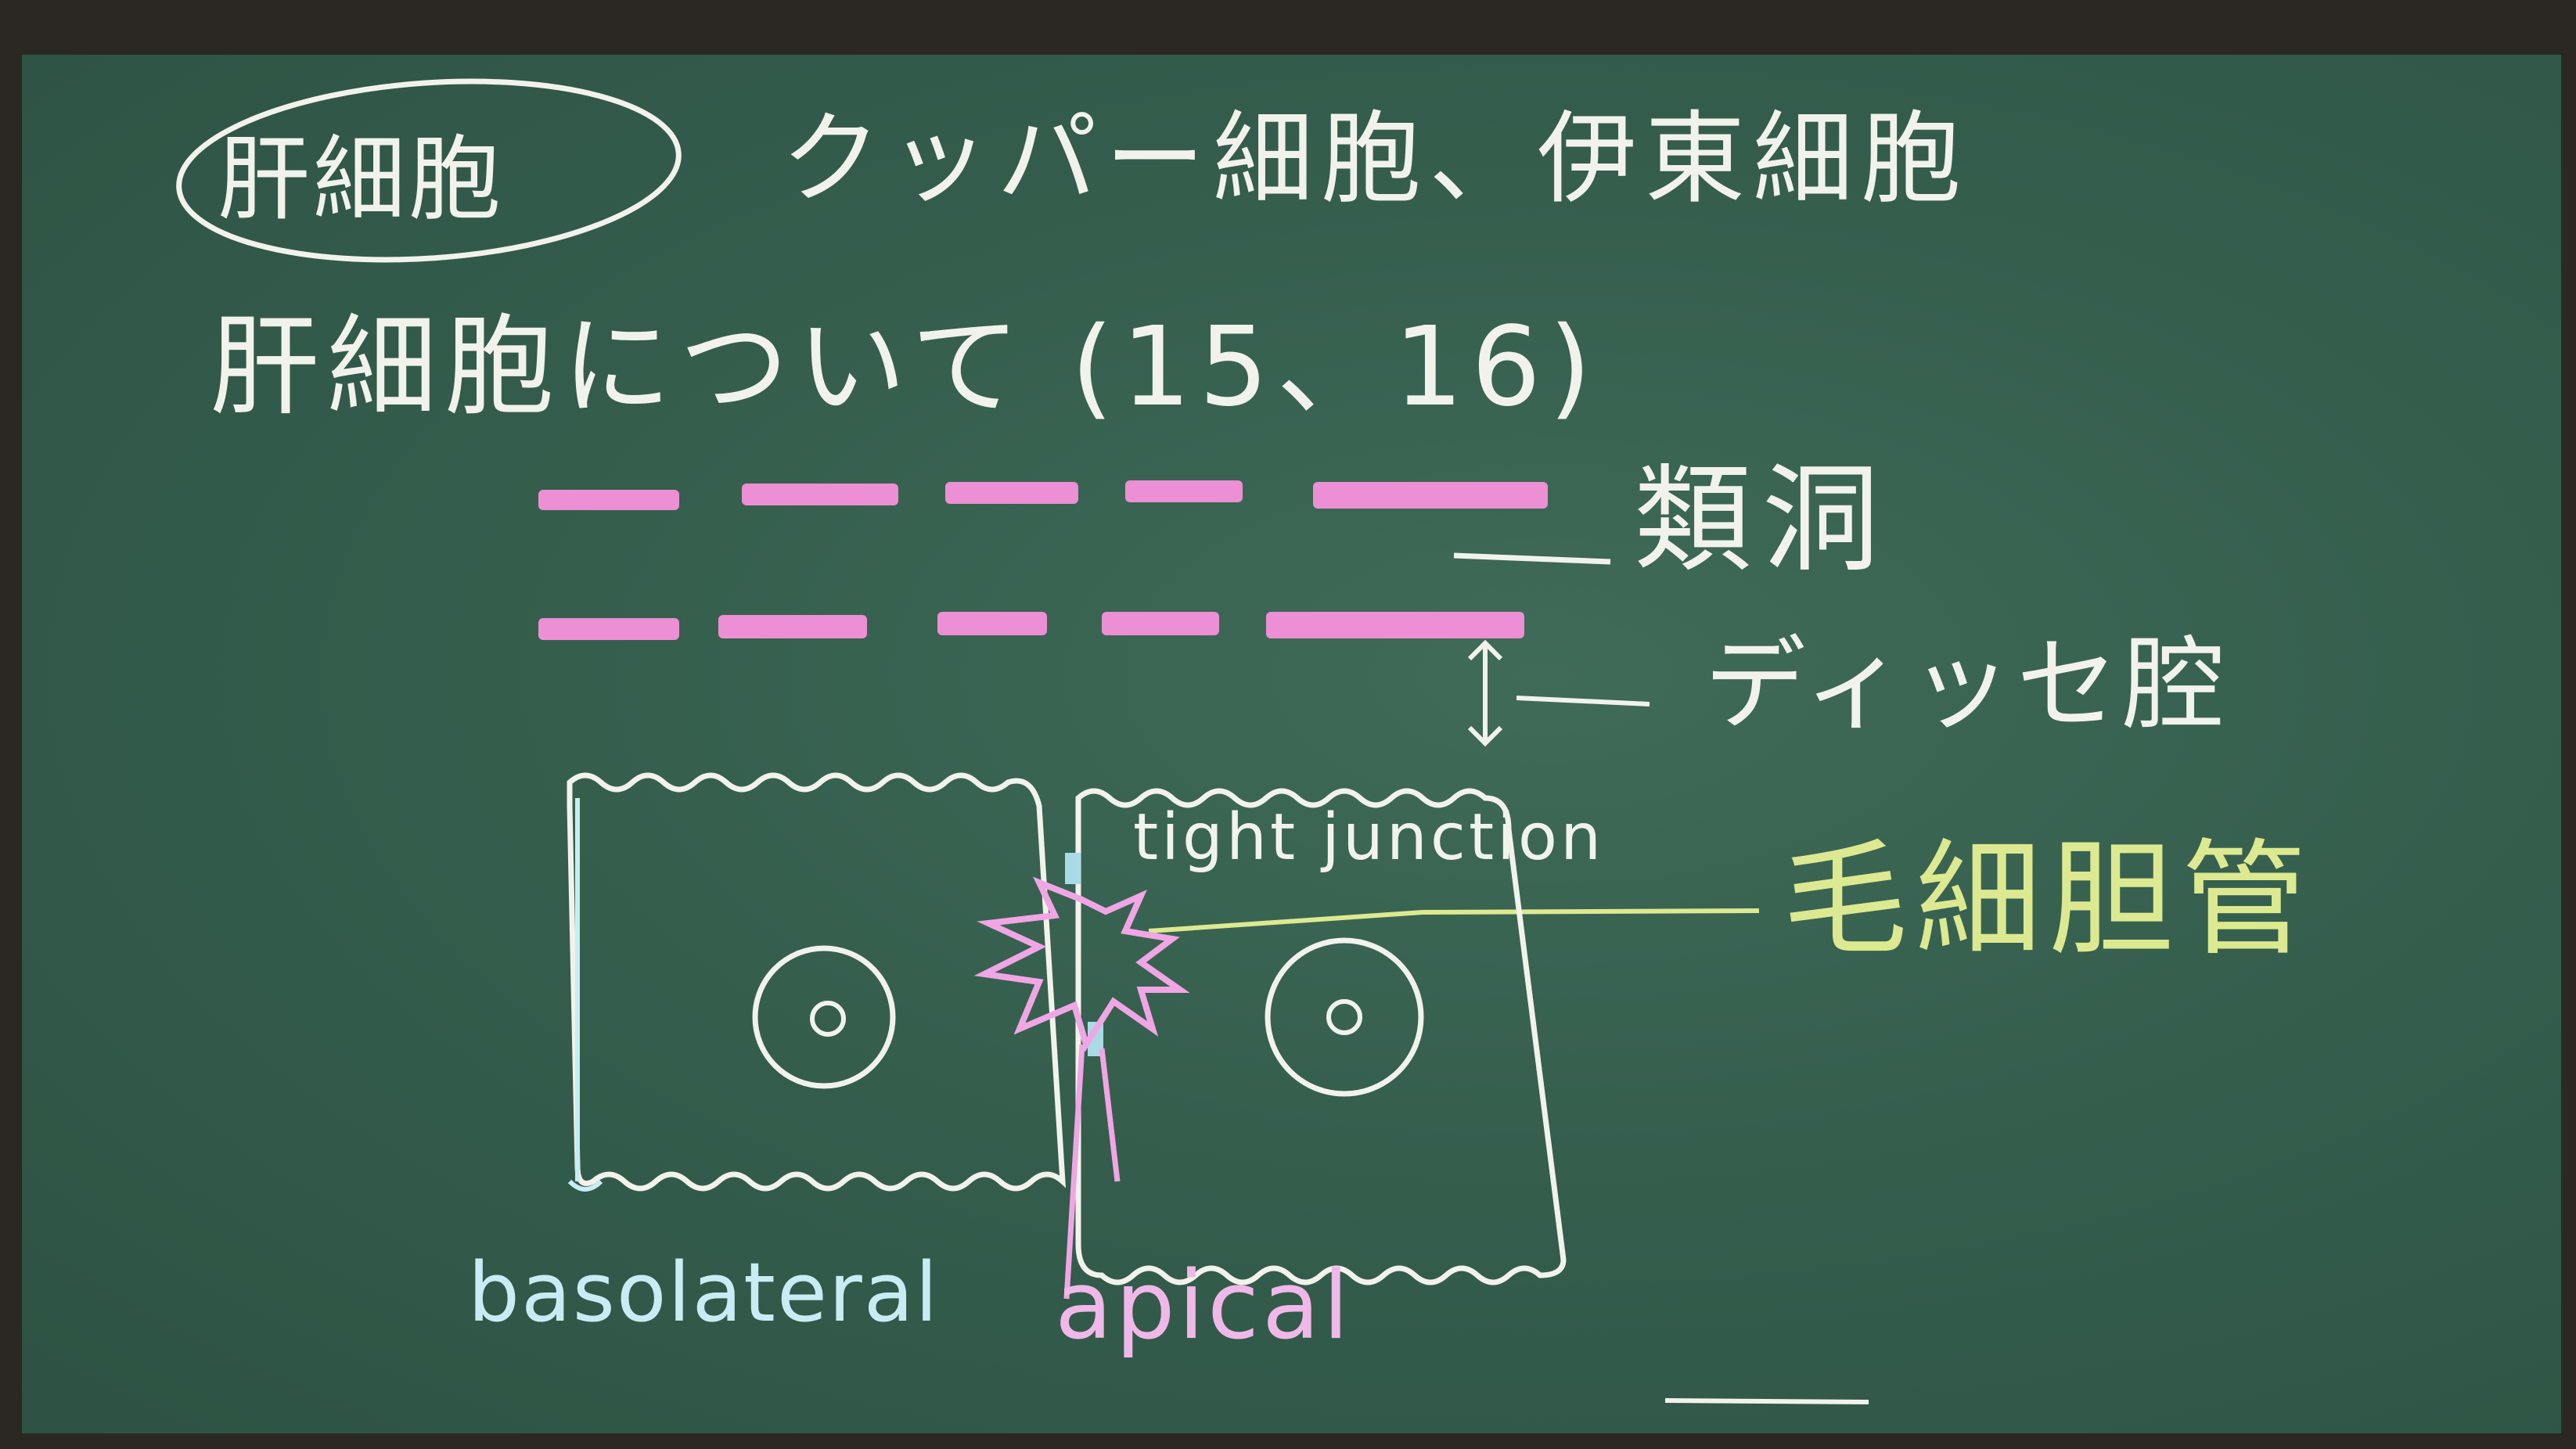 Image resolution: width=2576 pixels, height=1449 pixels. Describe the element at coordinates (361, 179) in the screenshot. I see `header-circled-title: 肝細胞` at that location.